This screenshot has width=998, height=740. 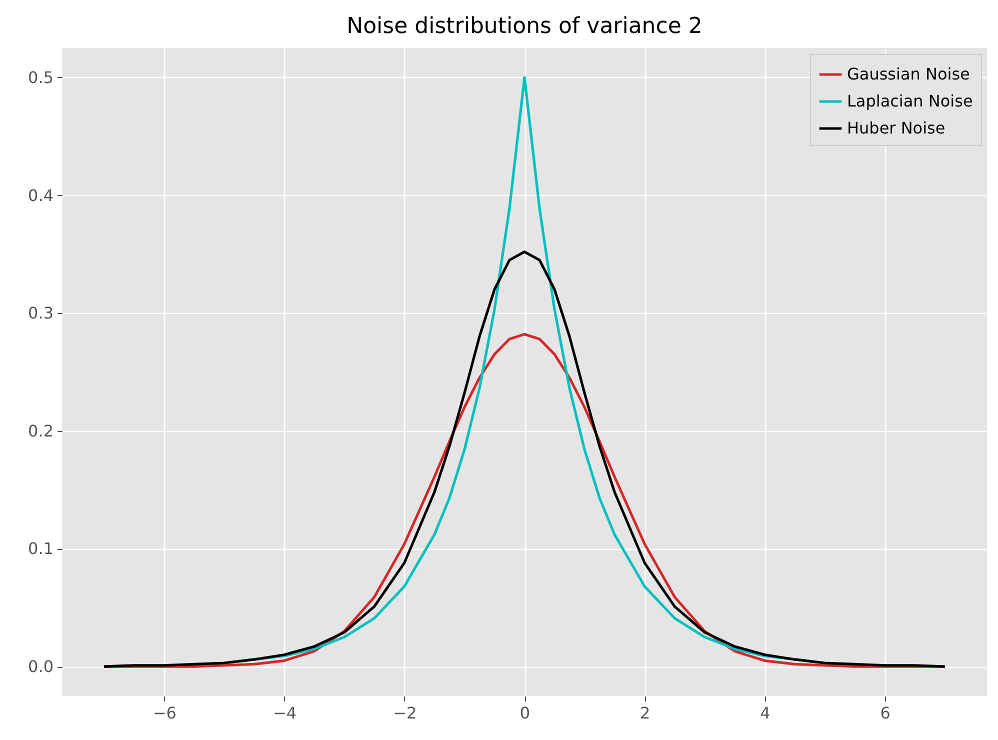 What do you see at coordinates (41, 195) in the screenshot?
I see `y-tick-label: 0.4` at bounding box center [41, 195].